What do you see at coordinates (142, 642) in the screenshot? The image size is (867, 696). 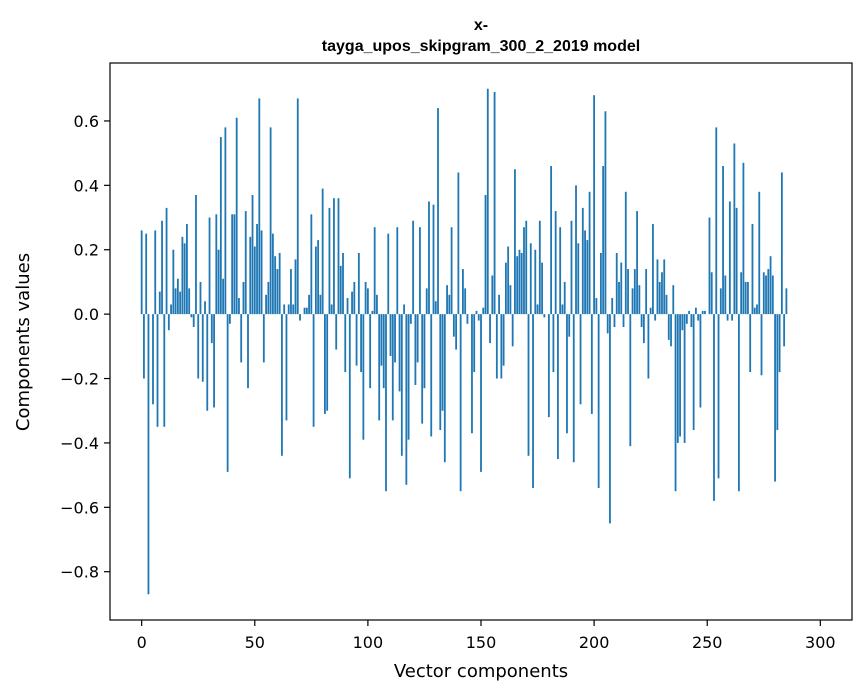 I see `x-tick-label: 0` at bounding box center [142, 642].